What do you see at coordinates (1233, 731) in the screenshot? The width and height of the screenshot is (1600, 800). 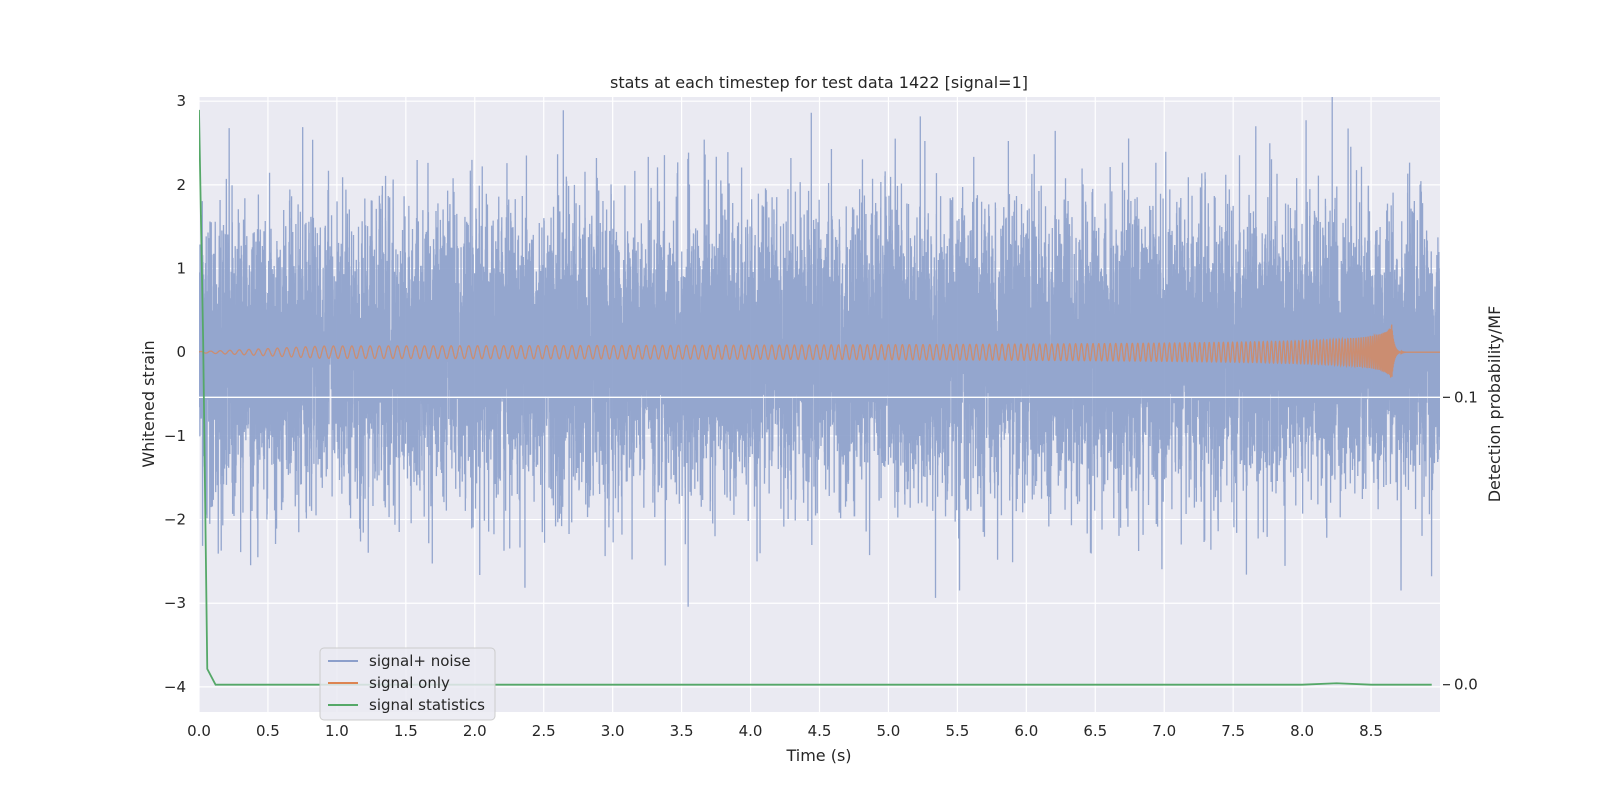 I see `x-tick-label: 7.5` at bounding box center [1233, 731].